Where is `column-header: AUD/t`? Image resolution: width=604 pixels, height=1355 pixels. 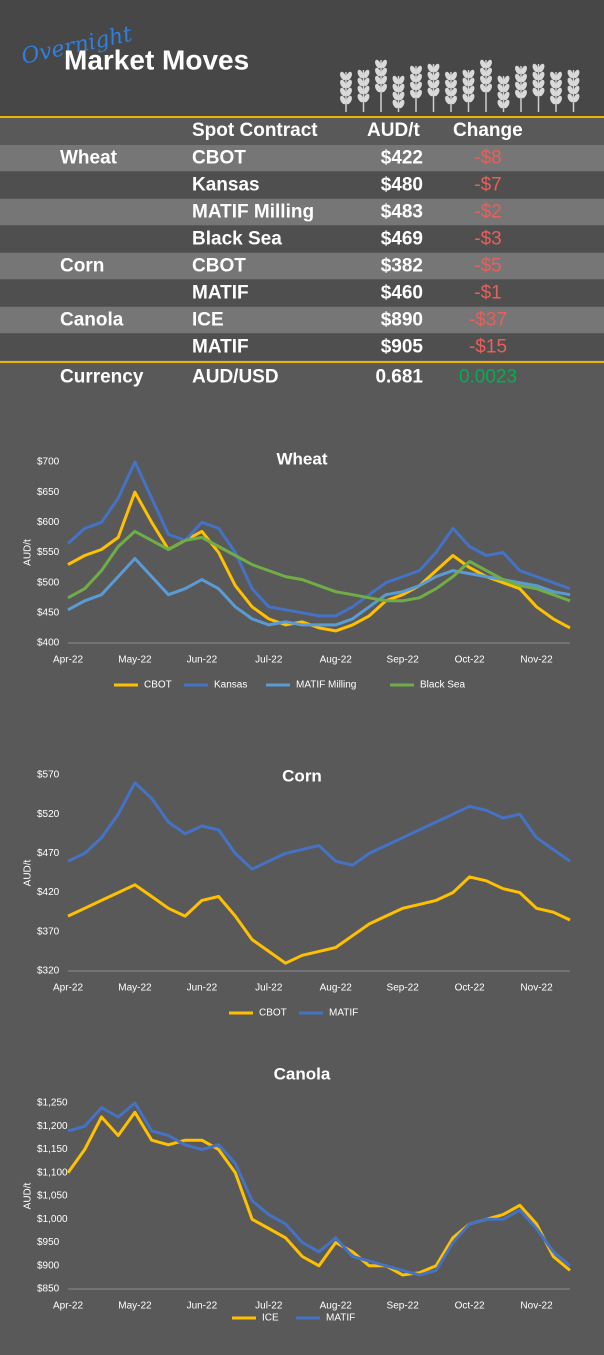 column-header: AUD/t is located at coordinates (393, 130).